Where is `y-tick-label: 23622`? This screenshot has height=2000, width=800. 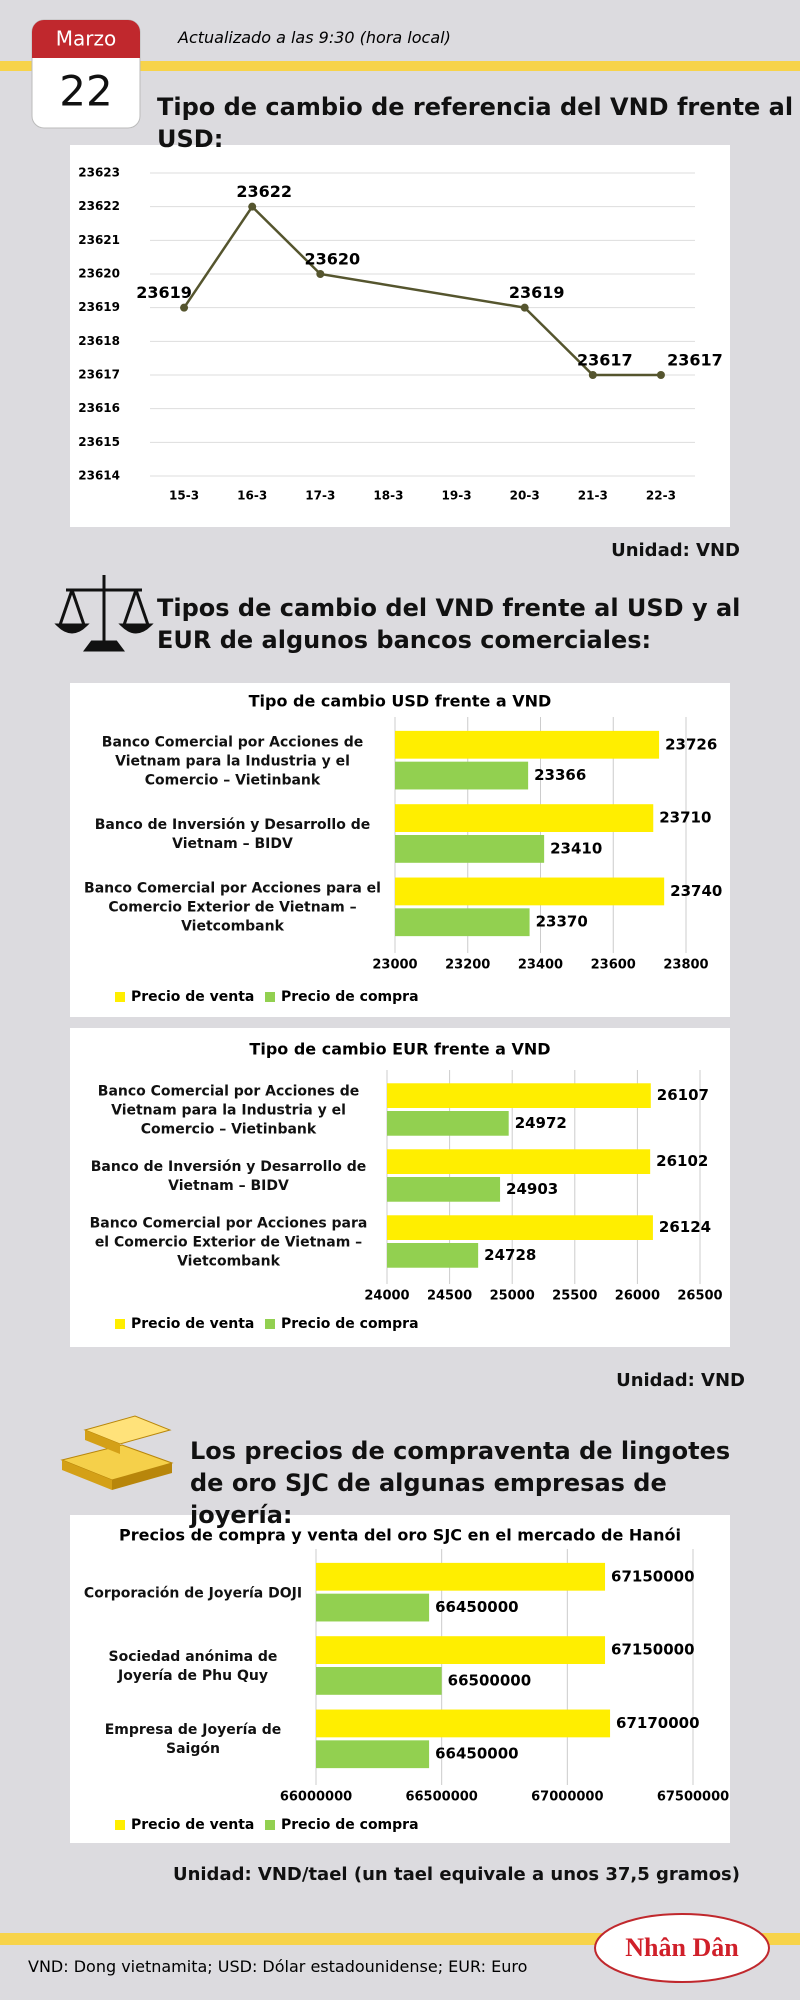
y-tick-label: 23622 is located at coordinates (99, 206).